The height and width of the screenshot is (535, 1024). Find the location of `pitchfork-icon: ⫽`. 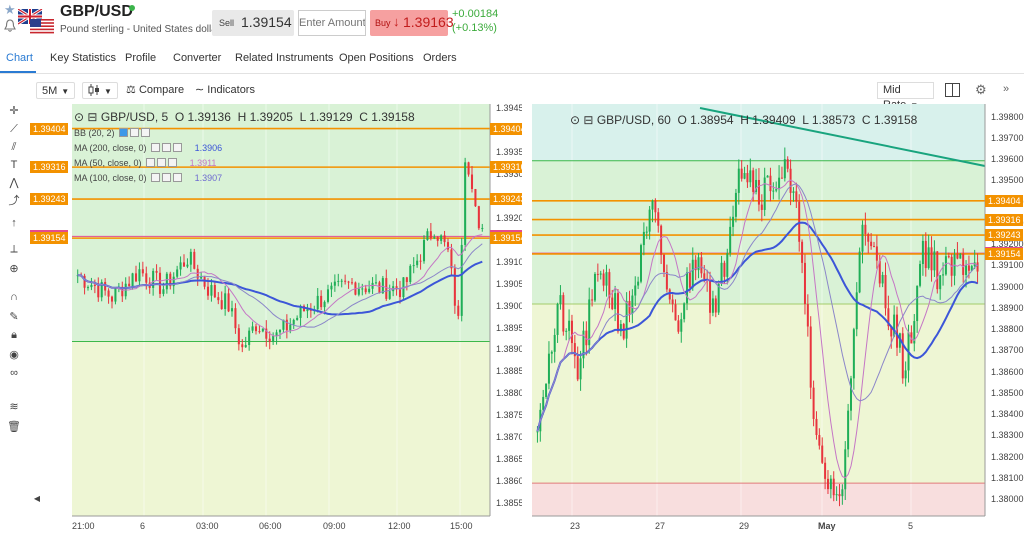

pitchfork-icon: ⫽ is located at coordinates (14, 147).